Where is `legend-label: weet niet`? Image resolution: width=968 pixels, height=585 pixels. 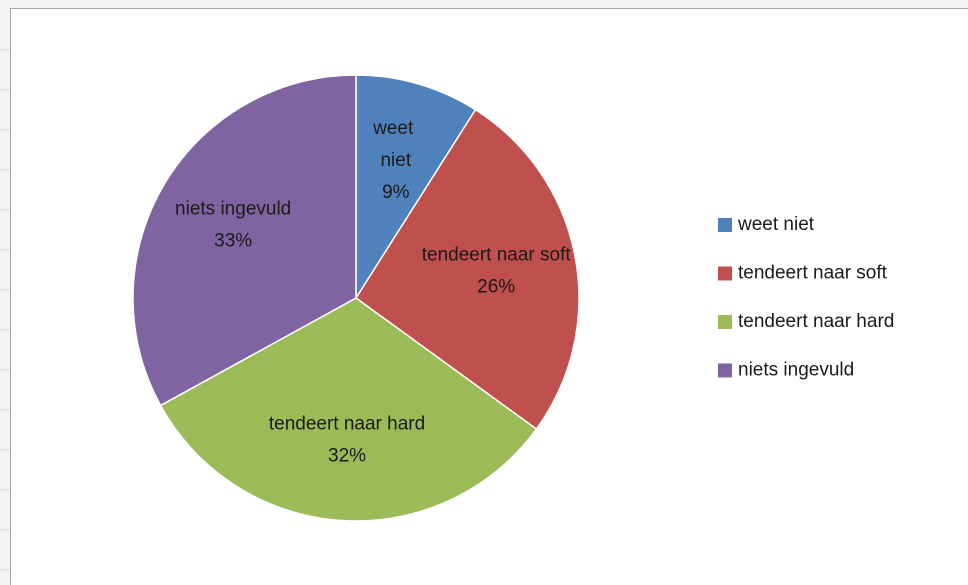 legend-label: weet niet is located at coordinates (776, 224).